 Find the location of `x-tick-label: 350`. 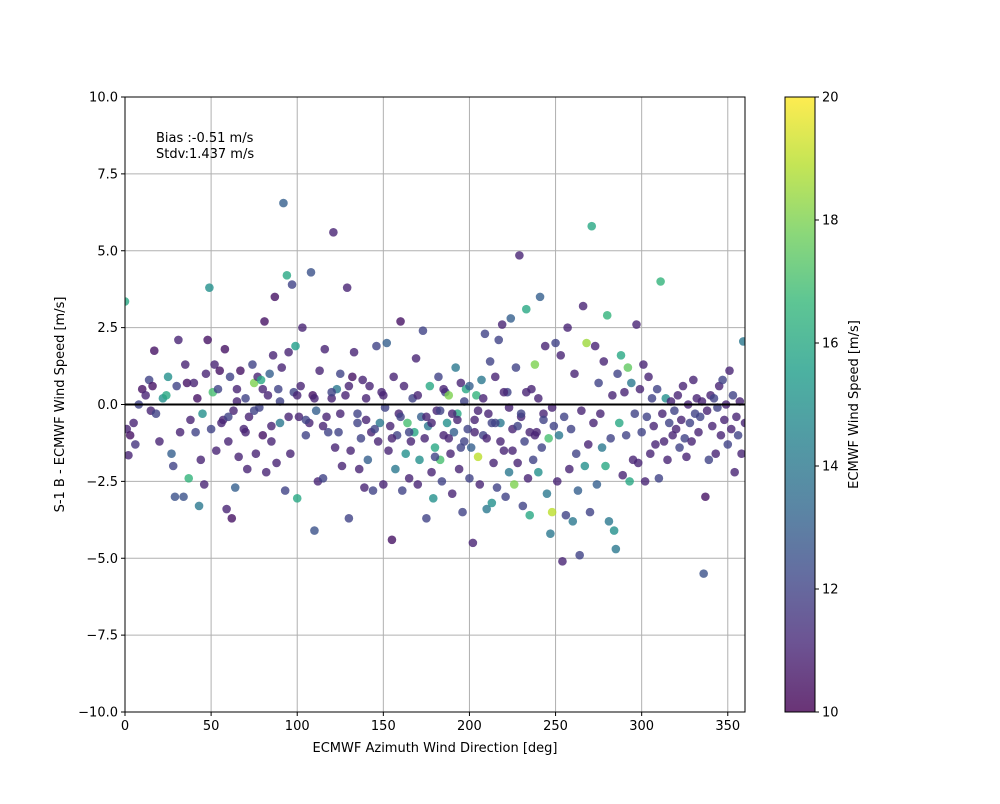

x-tick-label: 350 is located at coordinates (727, 726).